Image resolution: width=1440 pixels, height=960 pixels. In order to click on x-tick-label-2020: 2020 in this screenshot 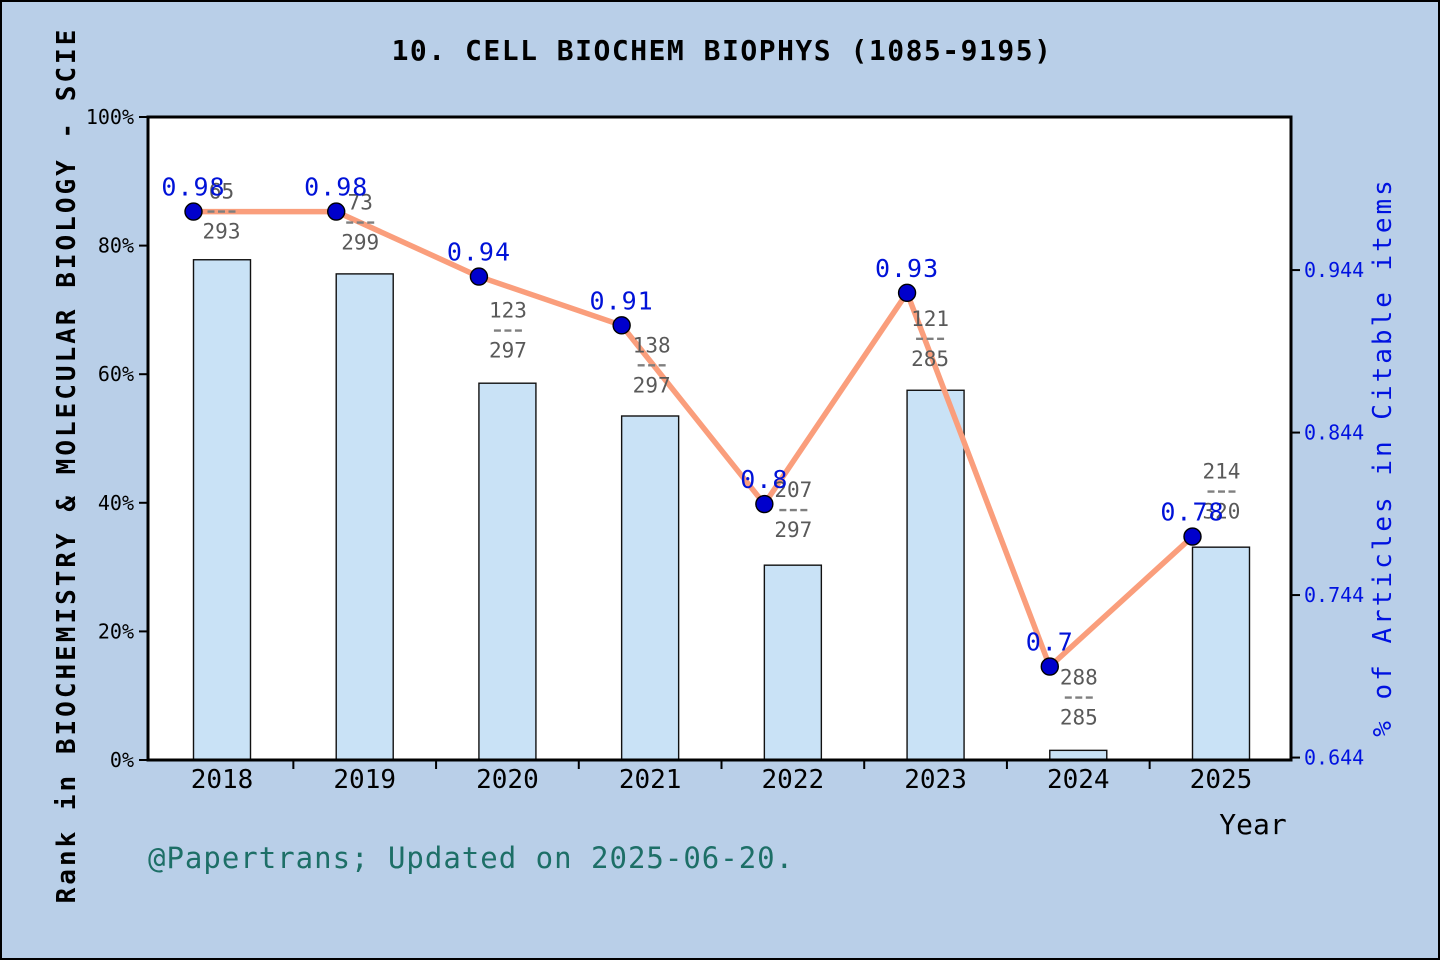, I will do `click(507, 780)`.